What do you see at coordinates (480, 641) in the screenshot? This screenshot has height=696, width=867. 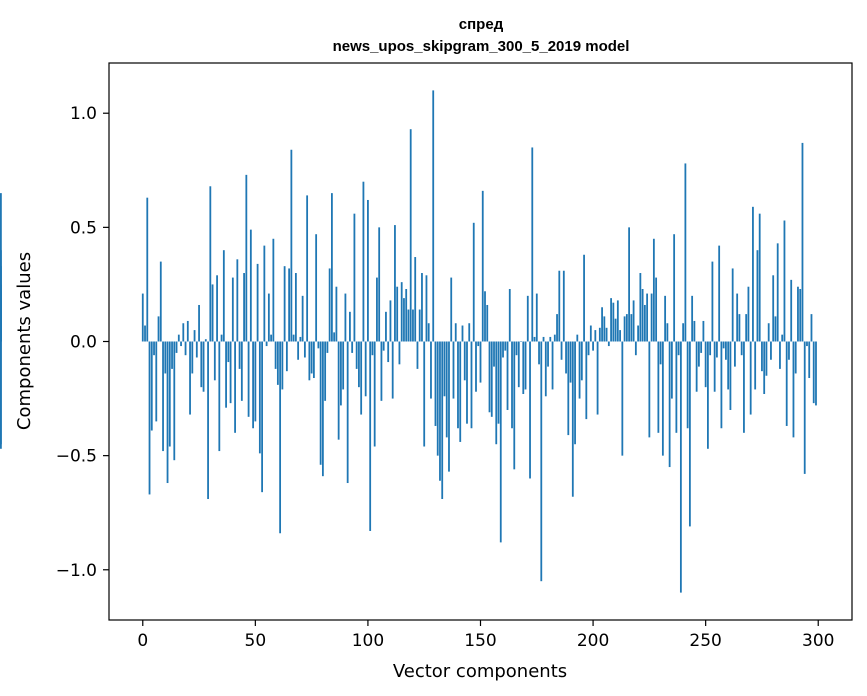 I see `x-tick-label: 150` at bounding box center [480, 641].